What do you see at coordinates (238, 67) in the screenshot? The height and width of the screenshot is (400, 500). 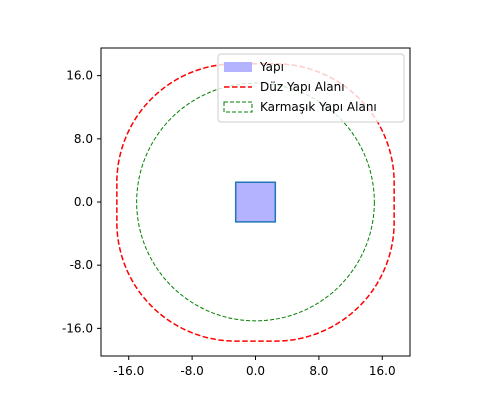 I see `legend-swatch-structure` at bounding box center [238, 67].